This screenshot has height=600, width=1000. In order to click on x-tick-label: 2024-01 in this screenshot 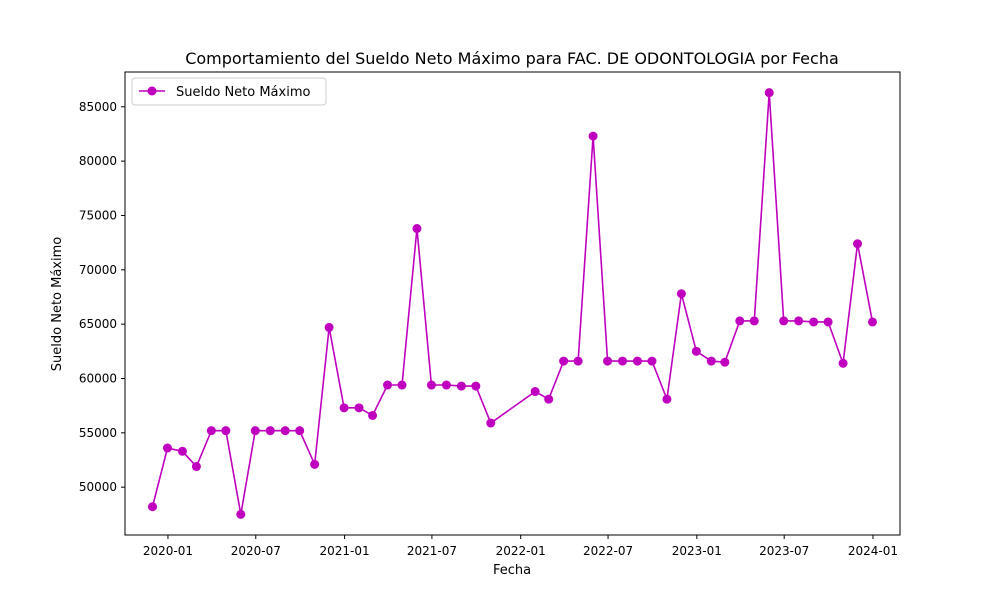, I will do `click(873, 551)`.